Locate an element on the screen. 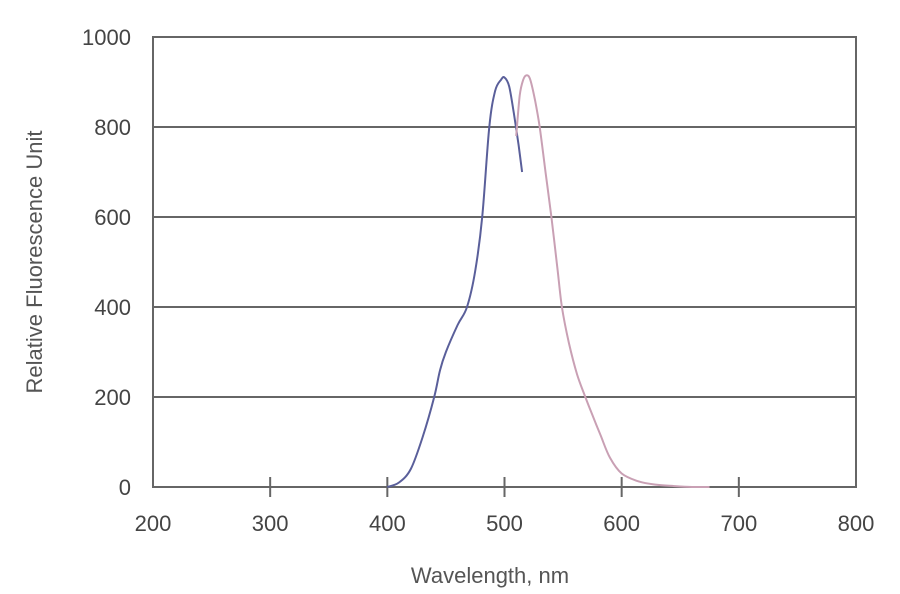 This screenshot has width=900, height=594. x-tick-label: 800 is located at coordinates (856, 523).